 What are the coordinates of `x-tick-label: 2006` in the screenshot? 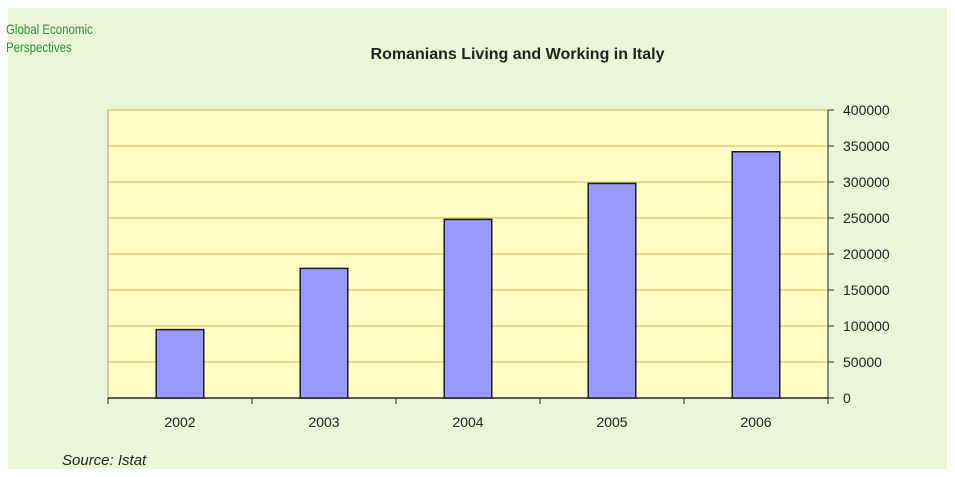 It's located at (755, 422).